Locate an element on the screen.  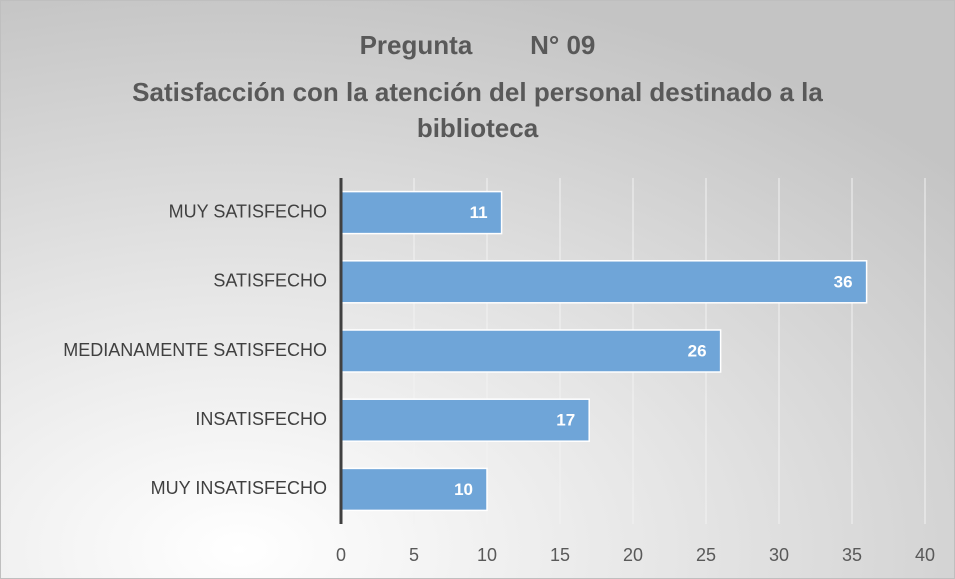
x-tick-label: 0 is located at coordinates (341, 555).